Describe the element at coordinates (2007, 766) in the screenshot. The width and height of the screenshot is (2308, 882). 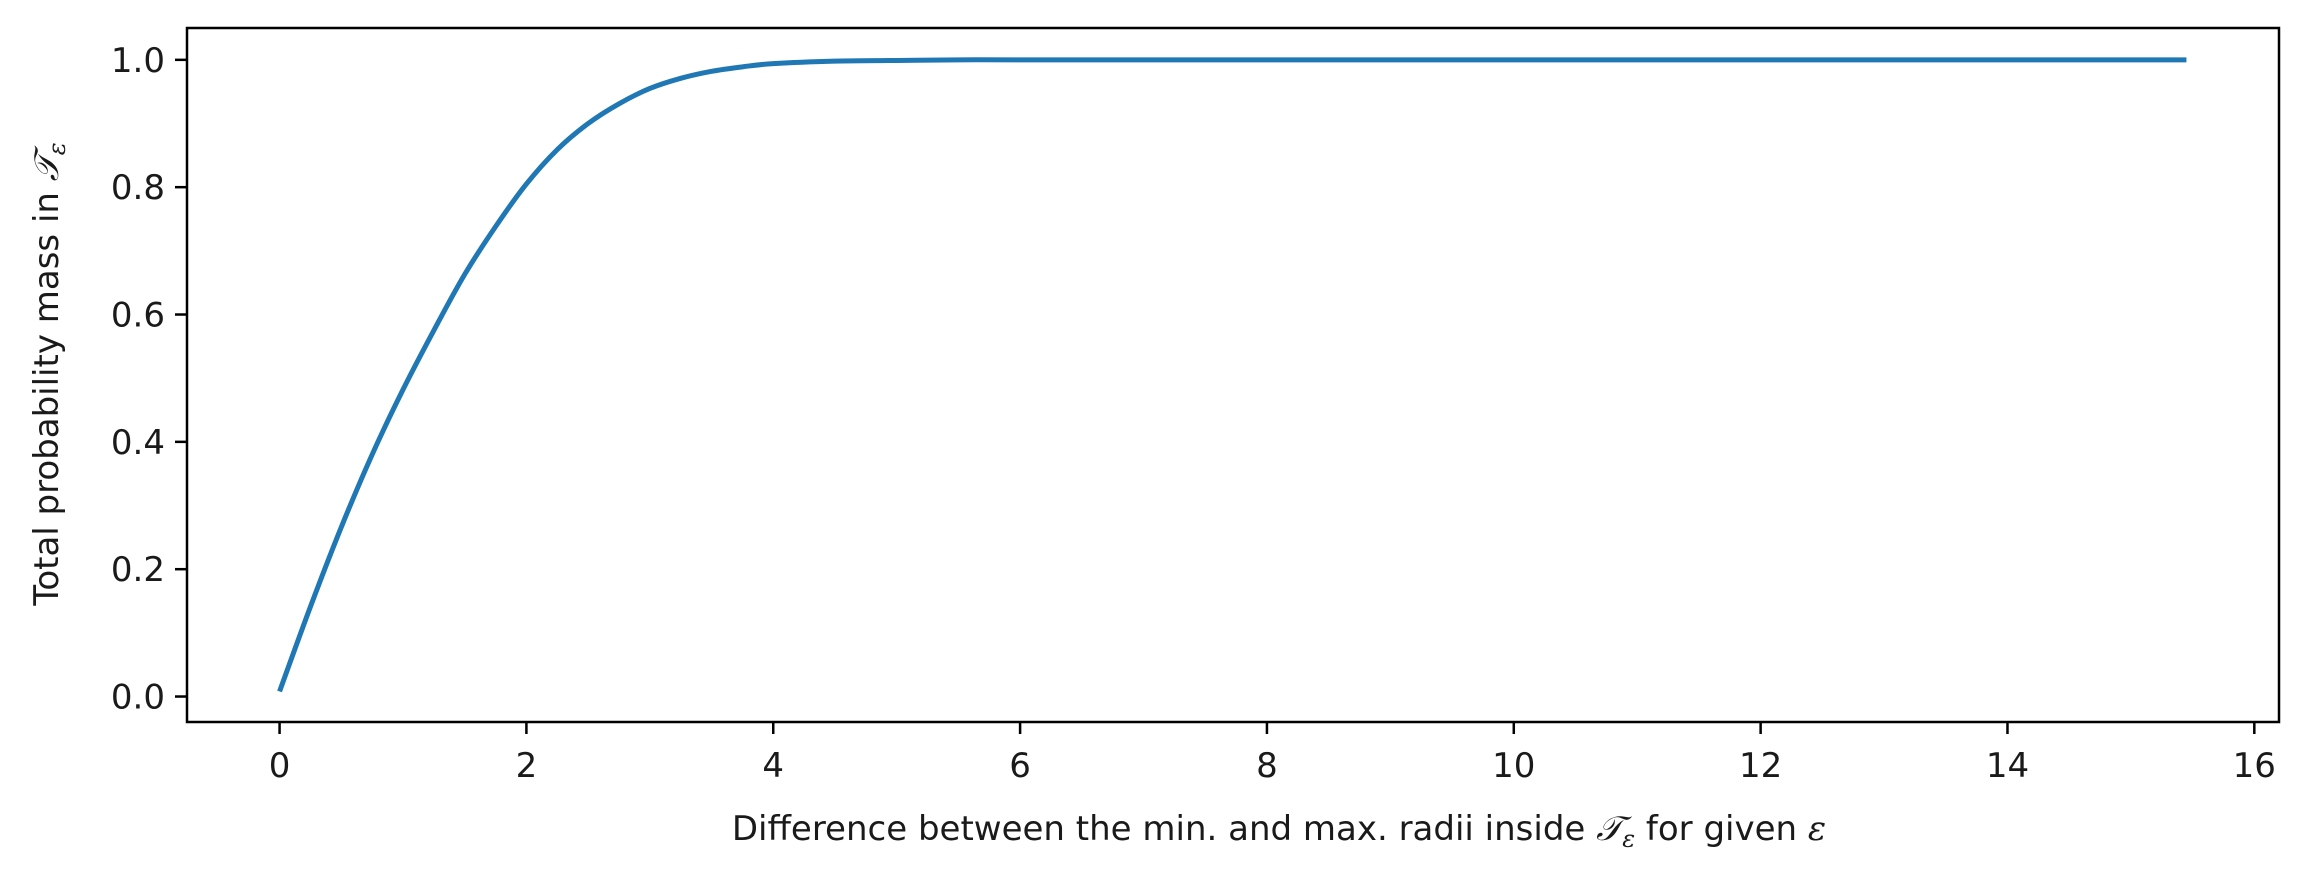
I see `x-tick-label: 14` at that location.